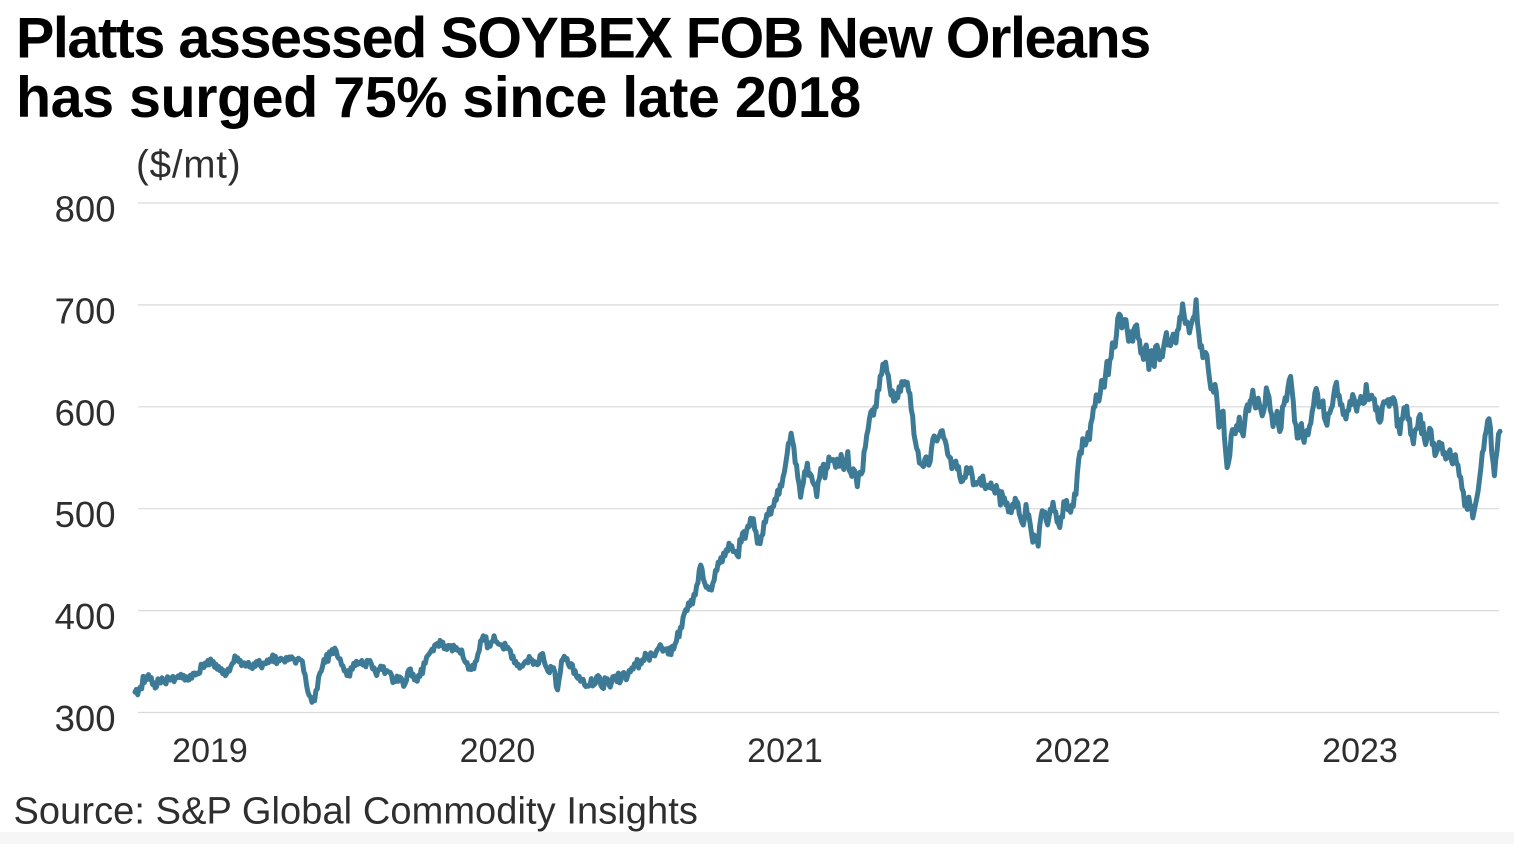  I want to click on svg-text: has surged 75% since late 2018, so click(438, 98).